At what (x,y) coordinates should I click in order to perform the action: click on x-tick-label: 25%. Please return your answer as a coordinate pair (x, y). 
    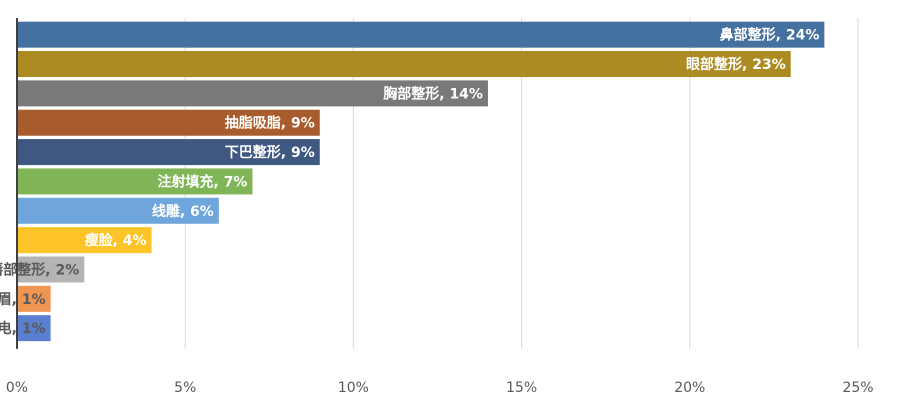
    Looking at the image, I should click on (857, 388).